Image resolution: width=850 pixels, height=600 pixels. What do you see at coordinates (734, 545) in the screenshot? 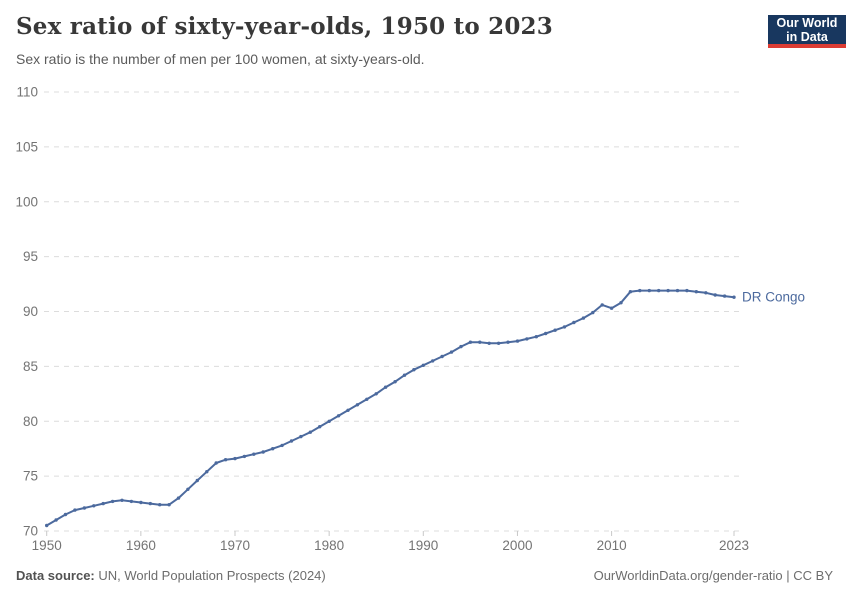
I see `x-axis-tick-label: 2023` at bounding box center [734, 545].